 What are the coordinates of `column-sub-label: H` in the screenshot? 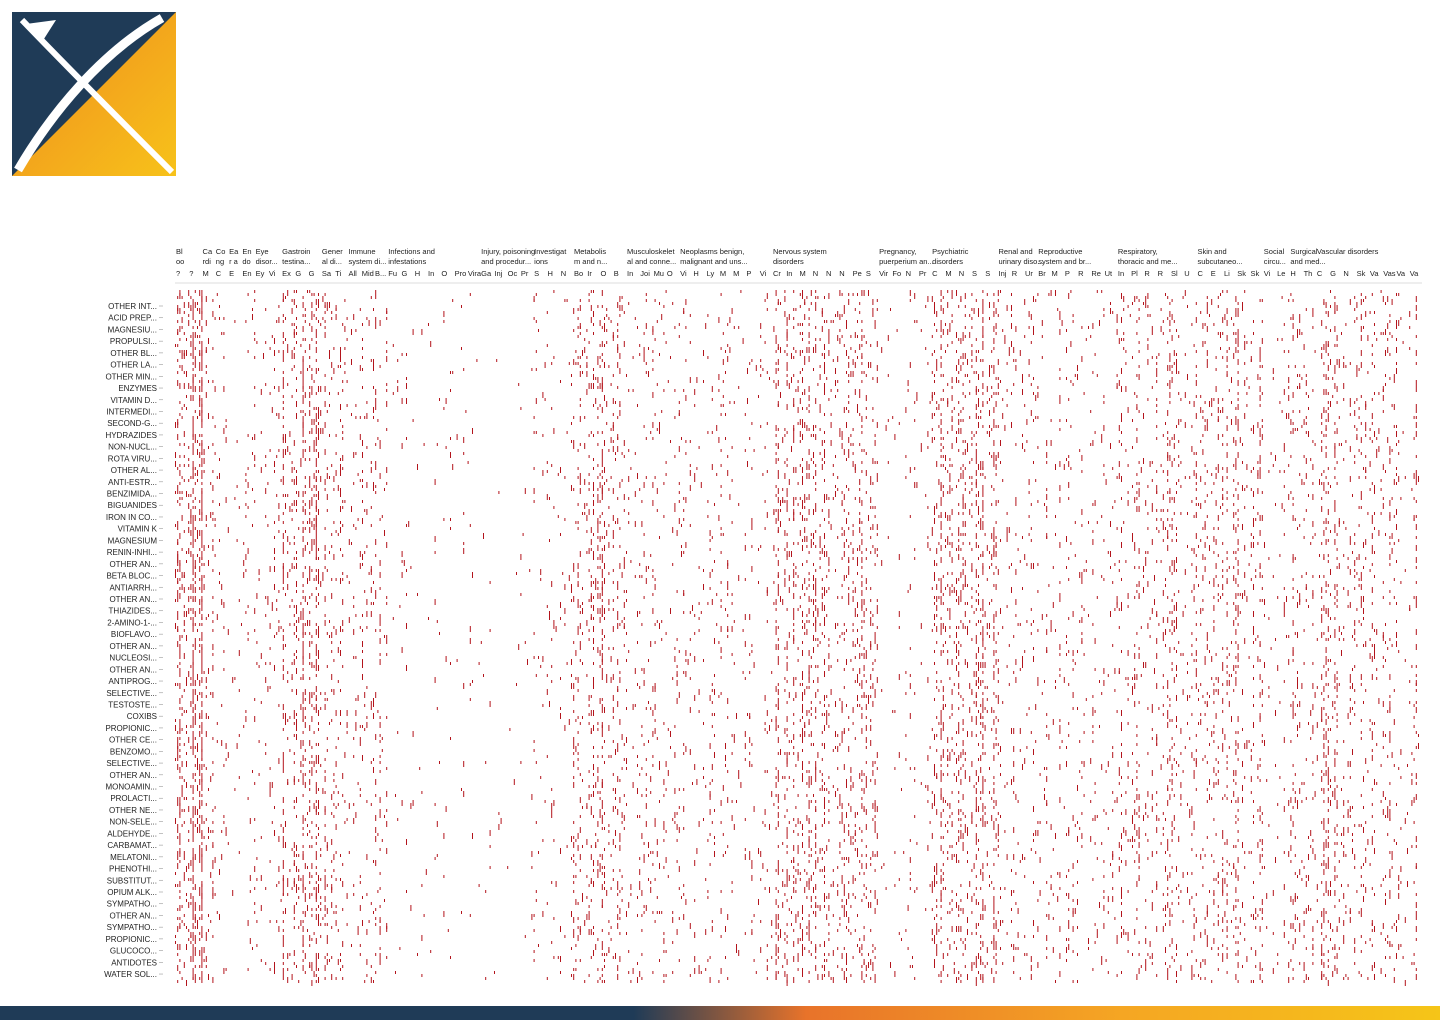 It's located at (549, 273).